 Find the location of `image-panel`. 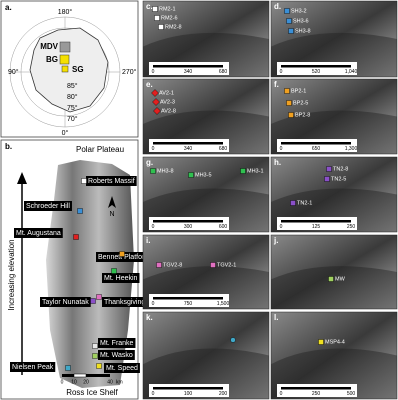

image-panel is located at coordinates (334, 272).